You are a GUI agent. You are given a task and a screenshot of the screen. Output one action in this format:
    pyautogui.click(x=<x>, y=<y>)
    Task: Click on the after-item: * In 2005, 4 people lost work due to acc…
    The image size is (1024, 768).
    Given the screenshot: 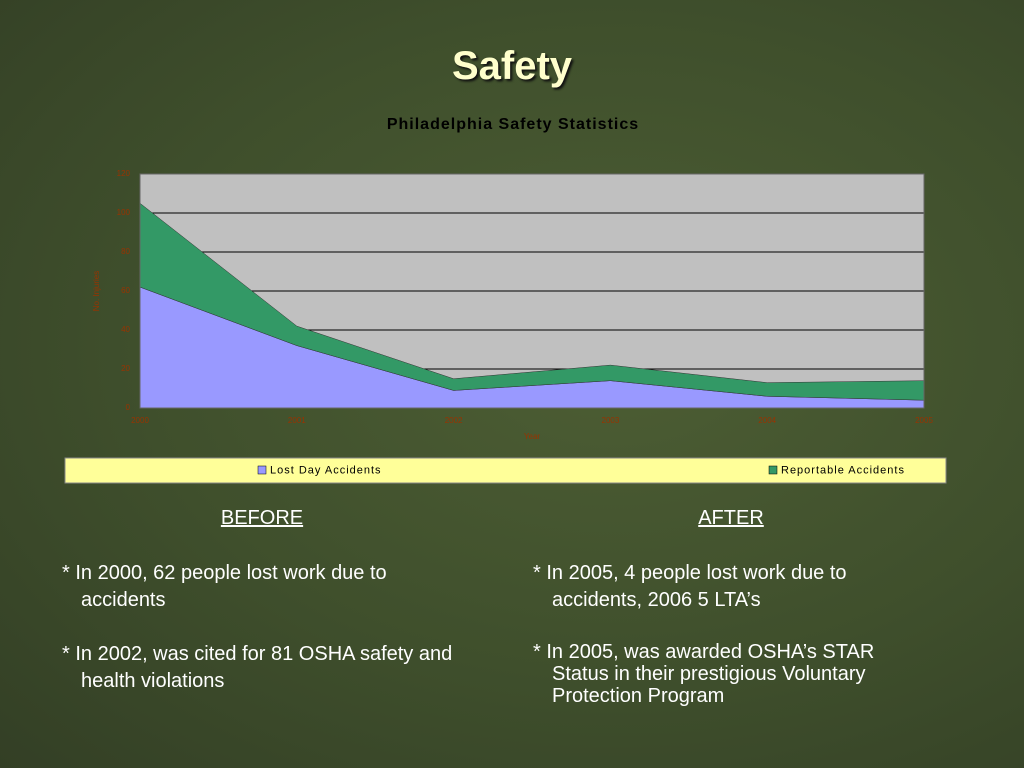 What is the action you would take?
    pyautogui.click(x=690, y=586)
    